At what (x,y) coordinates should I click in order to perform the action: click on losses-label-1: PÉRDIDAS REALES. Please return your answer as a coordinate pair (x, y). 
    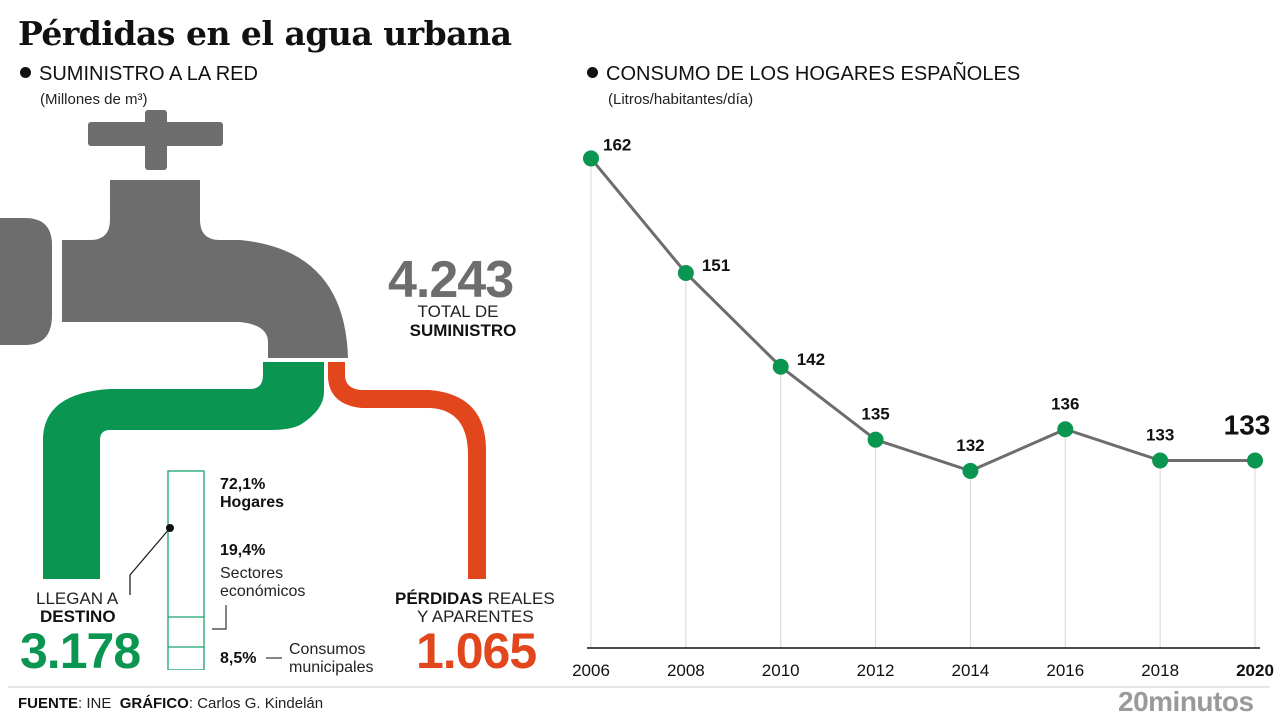
    Looking at the image, I should click on (475, 599).